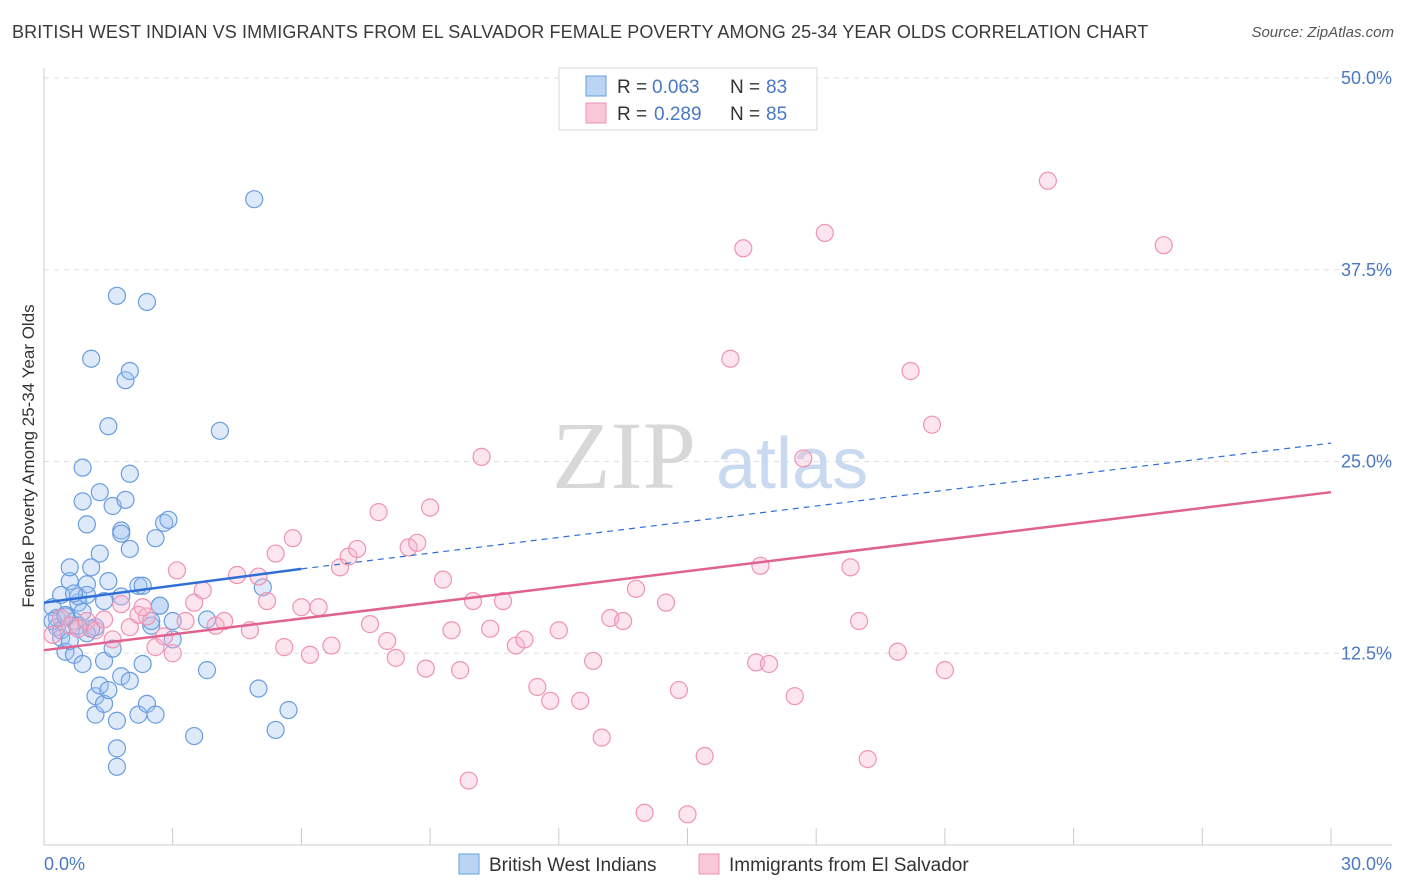  What do you see at coordinates (624, 455) in the screenshot?
I see `watermark-zip: ZIP` at bounding box center [624, 455].